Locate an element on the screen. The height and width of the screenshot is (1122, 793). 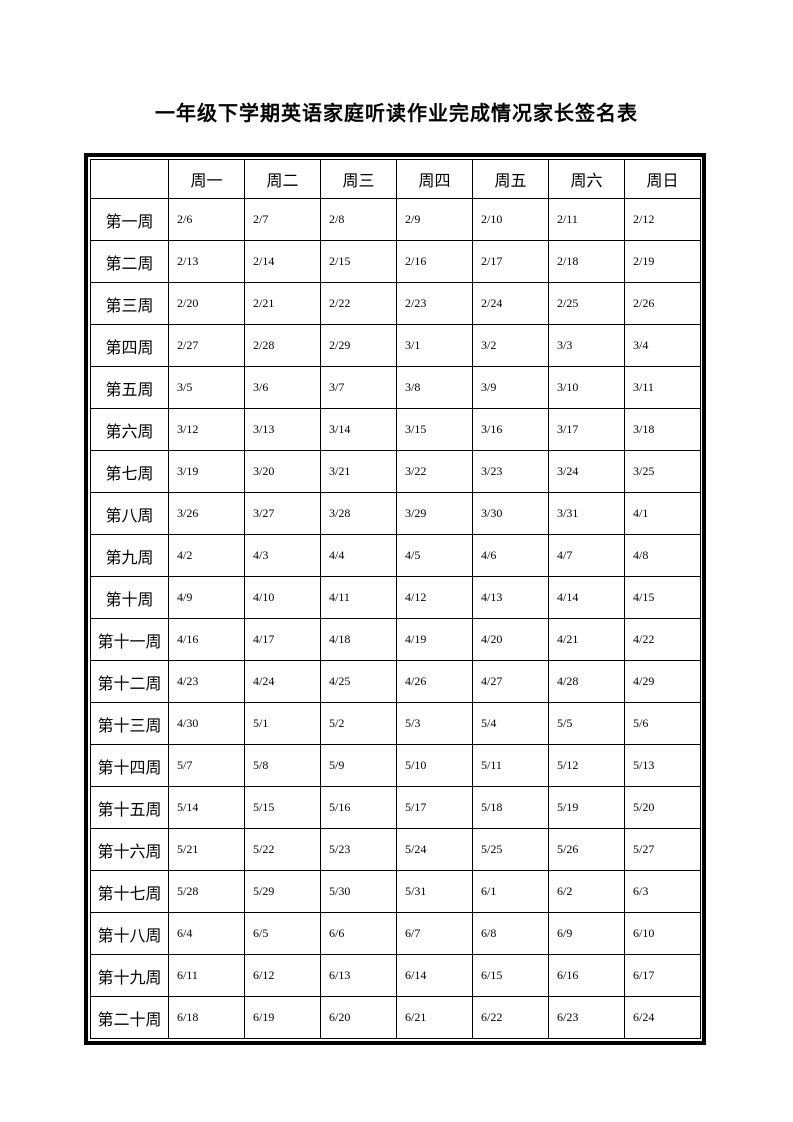
day-header-cell: 周一 is located at coordinates (206, 179).